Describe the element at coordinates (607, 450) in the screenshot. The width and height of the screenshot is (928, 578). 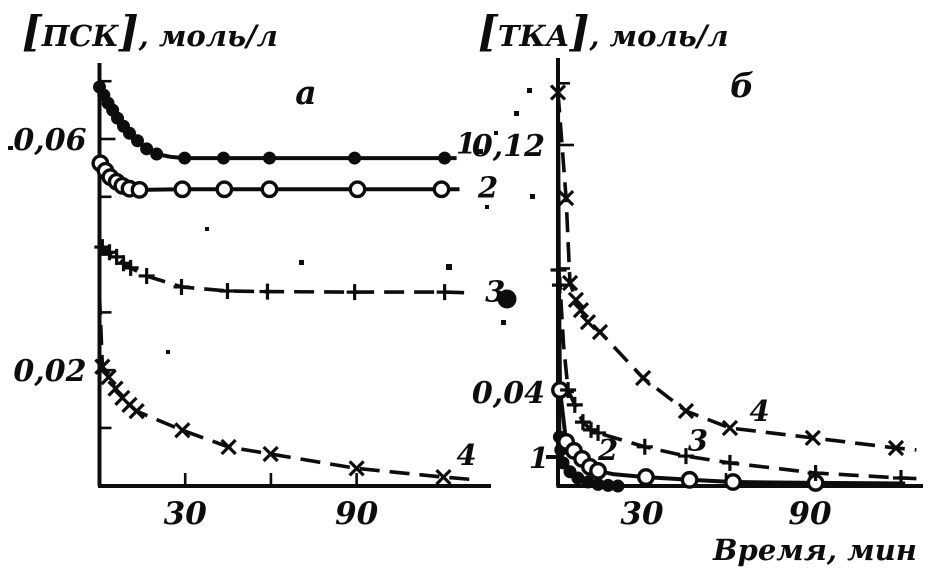
I see `curve-label-b-2: 2` at that location.